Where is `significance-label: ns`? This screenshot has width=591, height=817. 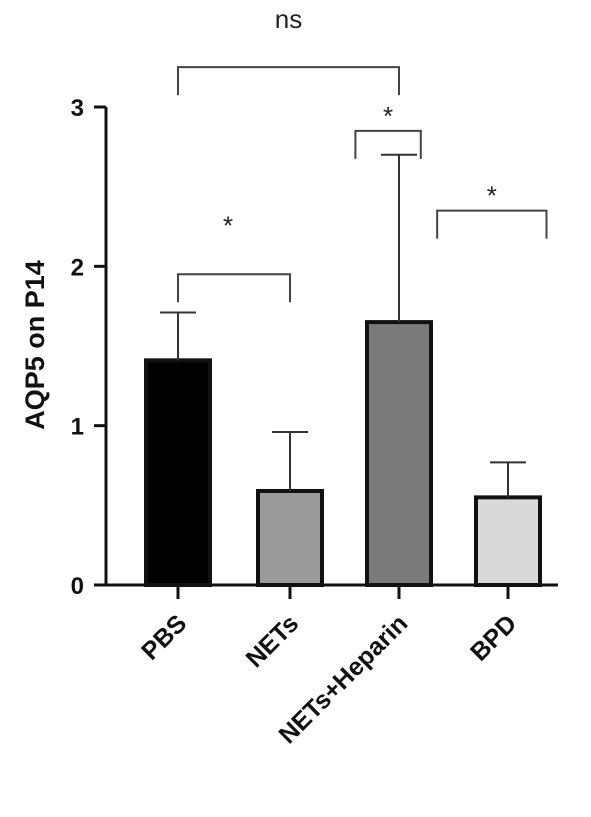
significance-label: ns is located at coordinates (288, 19).